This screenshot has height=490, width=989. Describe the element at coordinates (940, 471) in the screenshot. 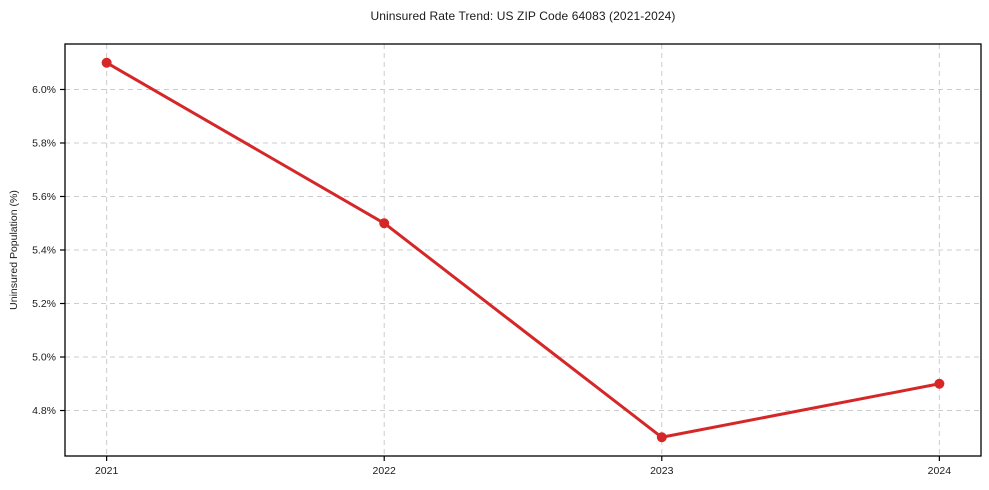

I see `x-tick-label: 2024` at that location.